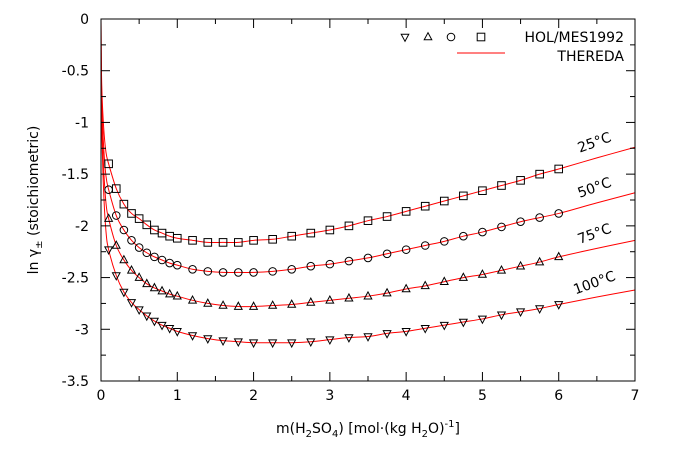 Image resolution: width=680 pixels, height=464 pixels. I want to click on legend-marker-square, so click(481, 37).